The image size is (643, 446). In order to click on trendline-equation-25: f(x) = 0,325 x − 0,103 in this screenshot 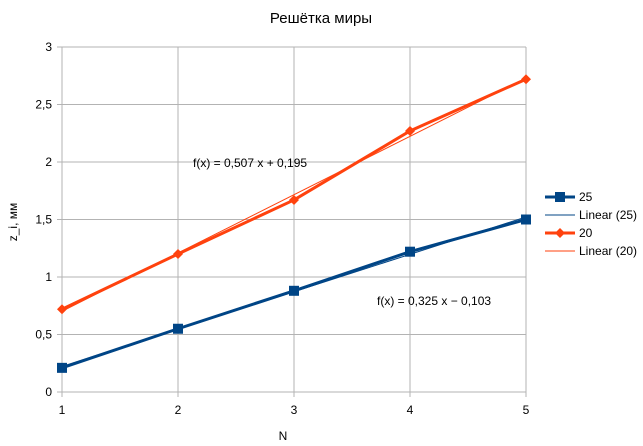, I will do `click(434, 301)`.